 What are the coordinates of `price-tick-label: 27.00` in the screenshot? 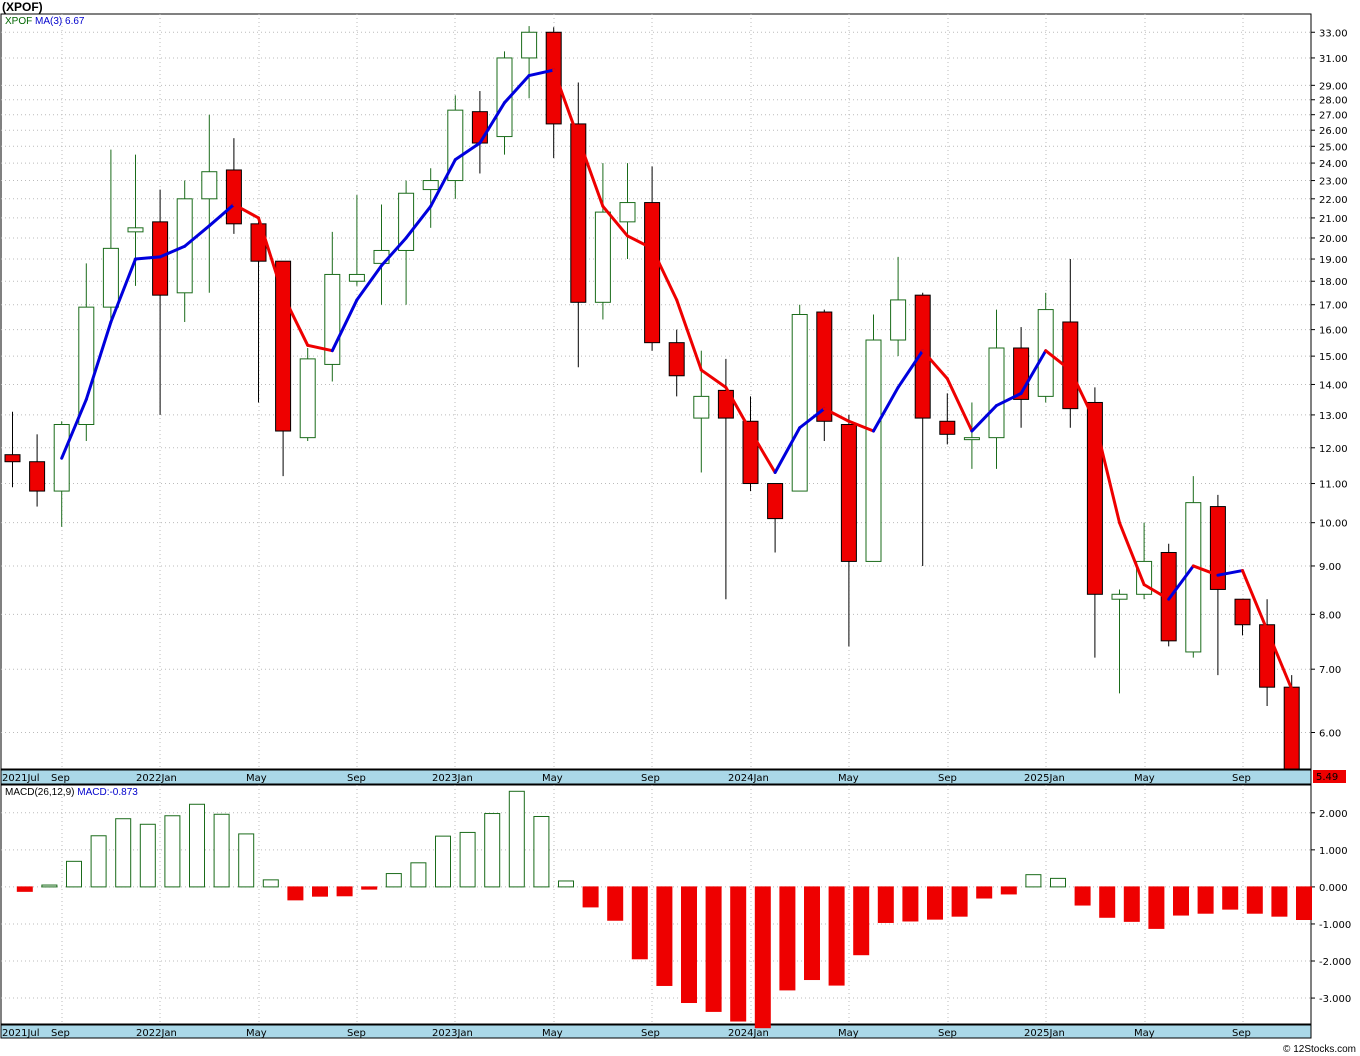 It's located at (1333, 116).